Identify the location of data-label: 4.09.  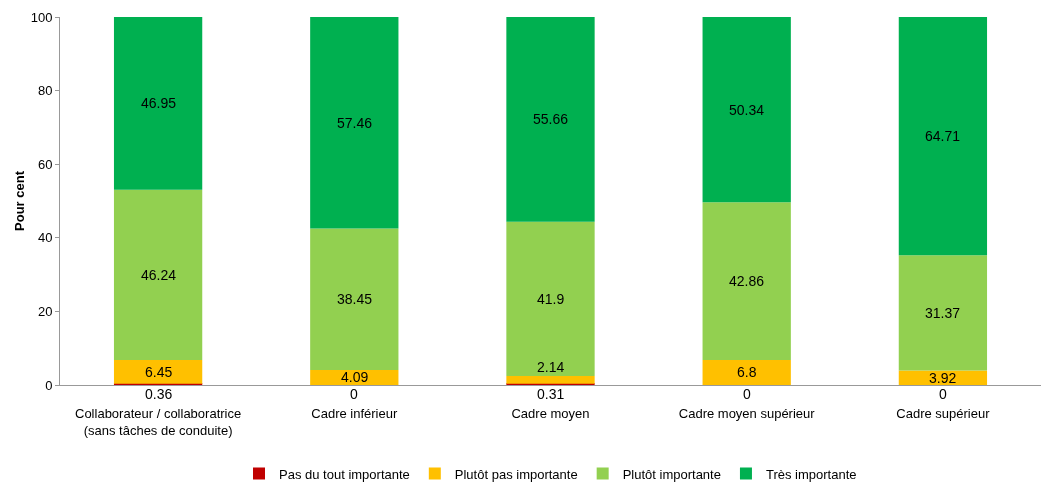
(355, 377).